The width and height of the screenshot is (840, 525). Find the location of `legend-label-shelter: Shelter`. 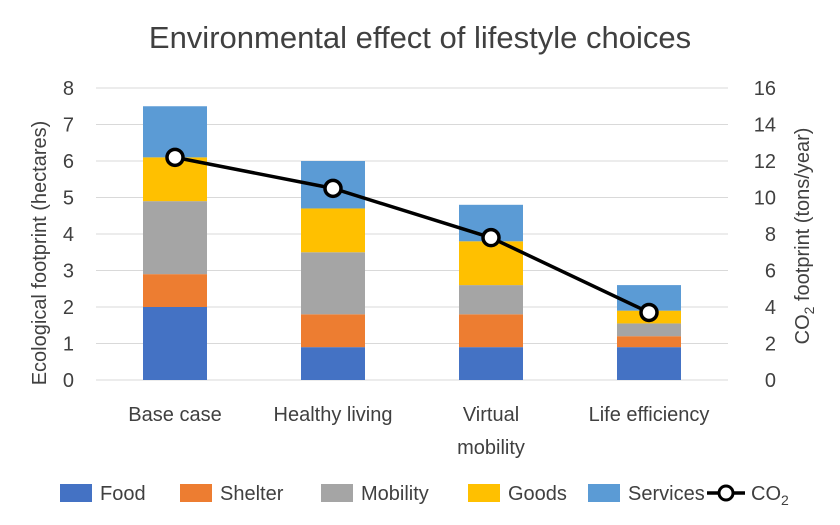

legend-label-shelter: Shelter is located at coordinates (252, 494).